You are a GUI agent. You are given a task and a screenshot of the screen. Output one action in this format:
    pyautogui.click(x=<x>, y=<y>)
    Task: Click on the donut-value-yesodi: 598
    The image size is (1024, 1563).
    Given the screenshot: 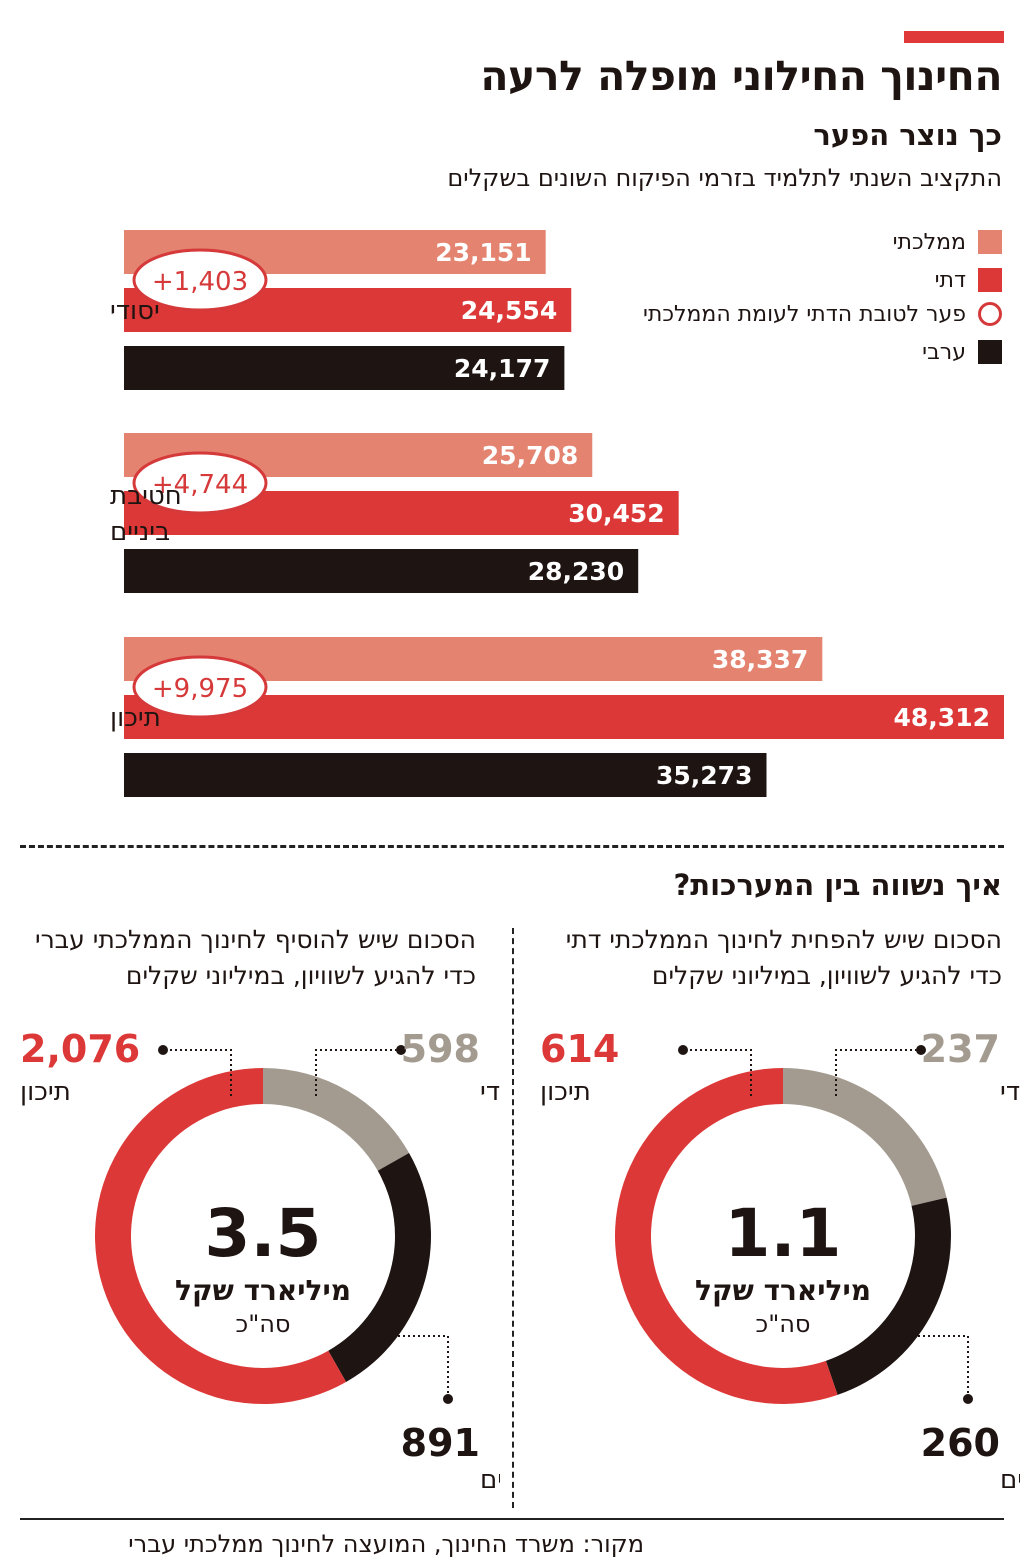 What is the action you would take?
    pyautogui.click(x=440, y=1049)
    